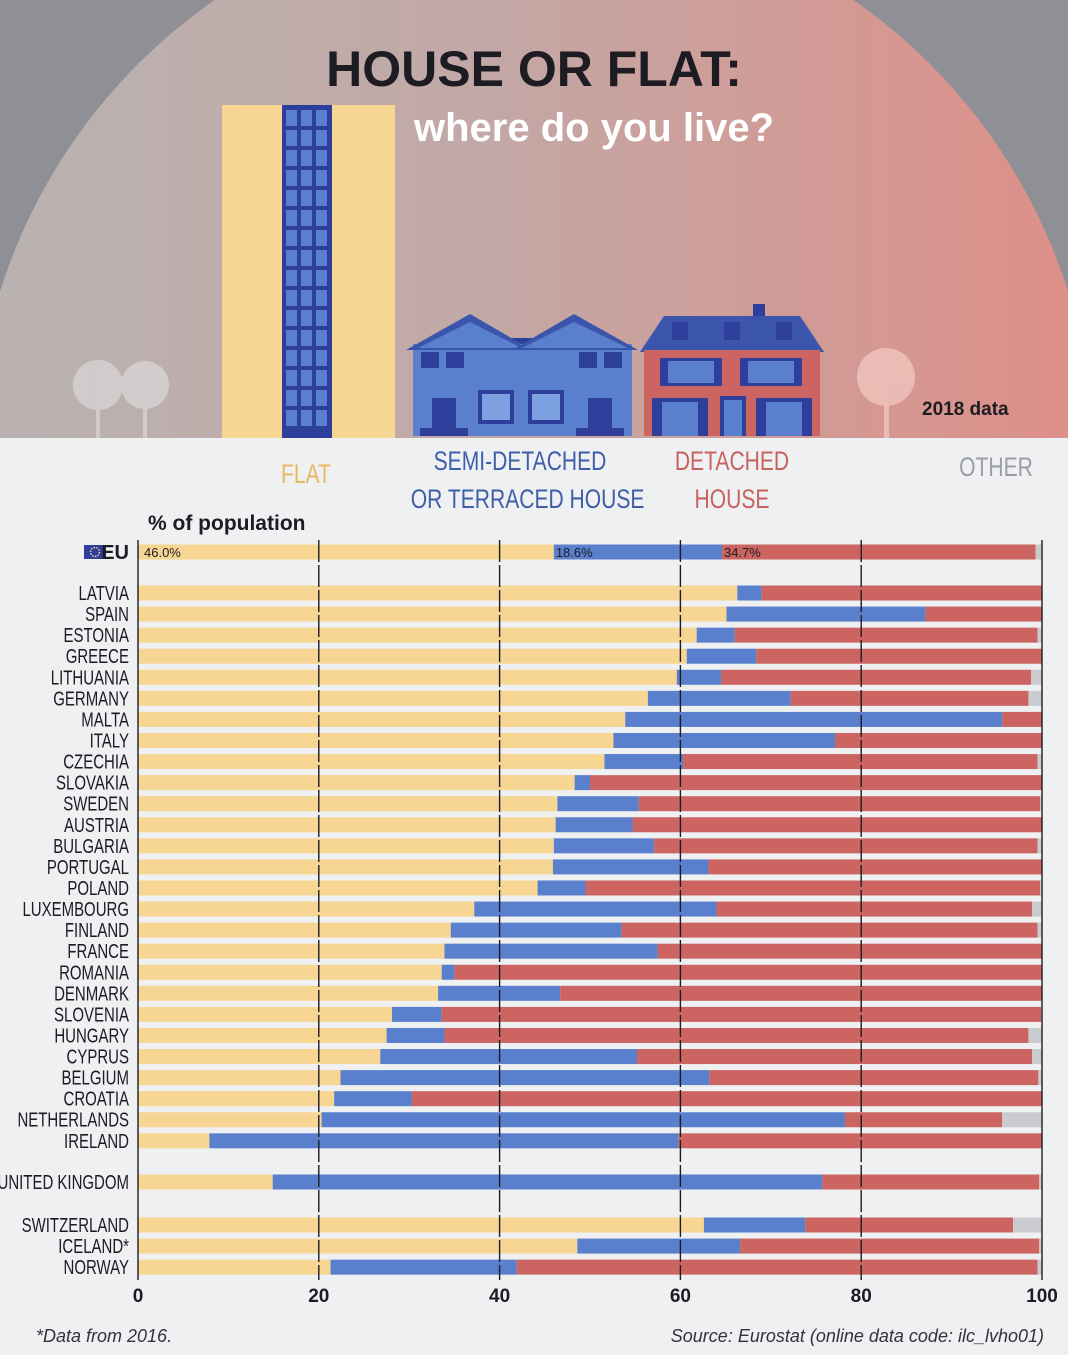  Describe the element at coordinates (1041, 888) in the screenshot. I see `bar-poland-other` at that location.